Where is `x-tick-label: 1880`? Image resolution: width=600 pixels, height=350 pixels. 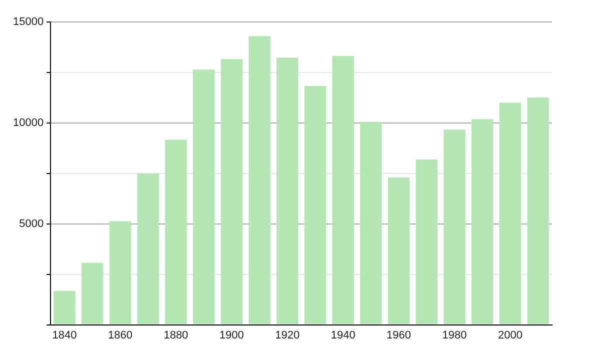
x-tick-label: 1880 is located at coordinates (176, 335).